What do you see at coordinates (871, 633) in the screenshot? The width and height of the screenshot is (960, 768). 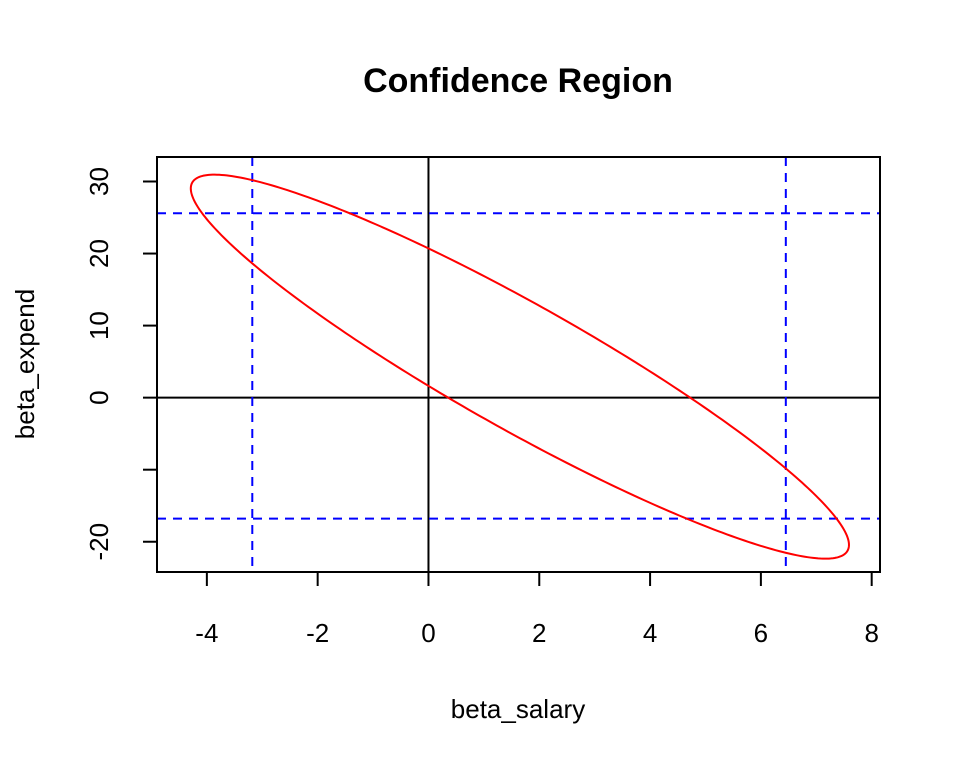 I see `x-tick-label: 8` at bounding box center [871, 633].